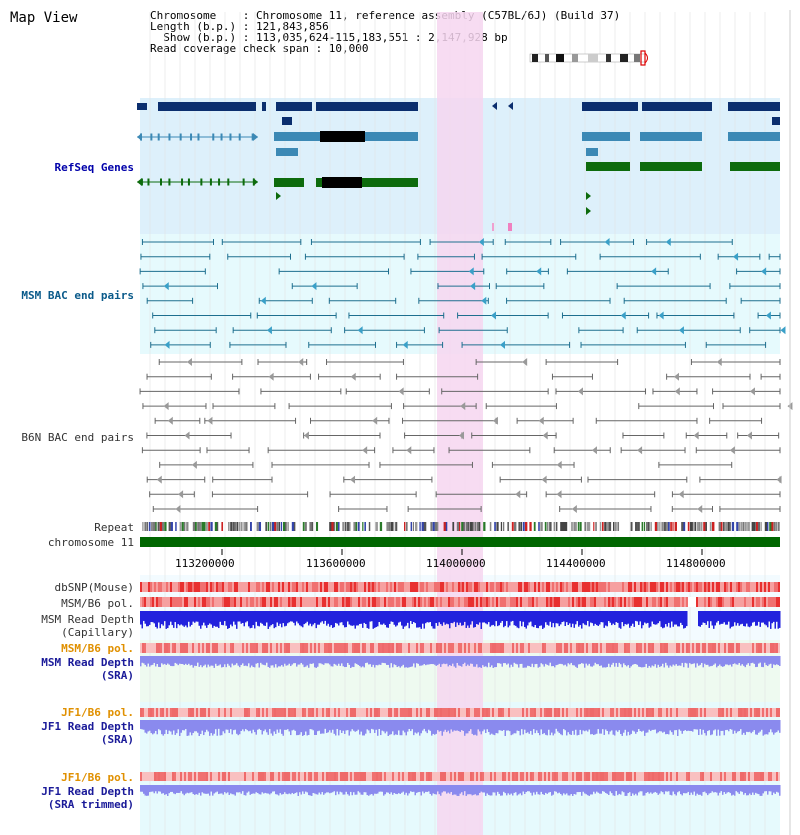  Describe the element at coordinates (259, 48) in the screenshot. I see `info-coverage: Read coverage check span : 10,000` at that location.